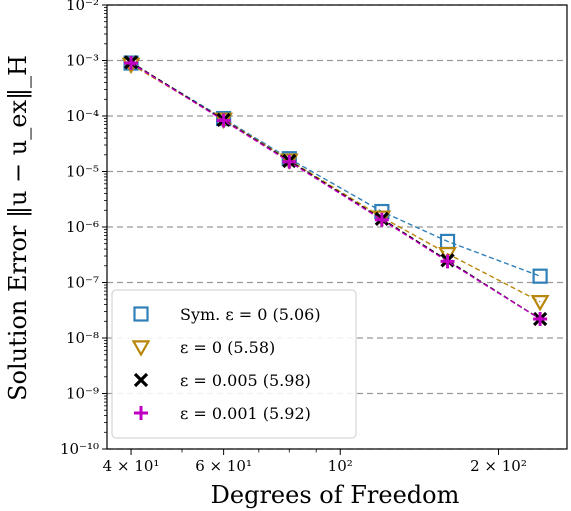 Image resolution: width=571 pixels, height=511 pixels. What do you see at coordinates (82, 394) in the screenshot?
I see `y-tick-label: 10⁻⁹` at bounding box center [82, 394].